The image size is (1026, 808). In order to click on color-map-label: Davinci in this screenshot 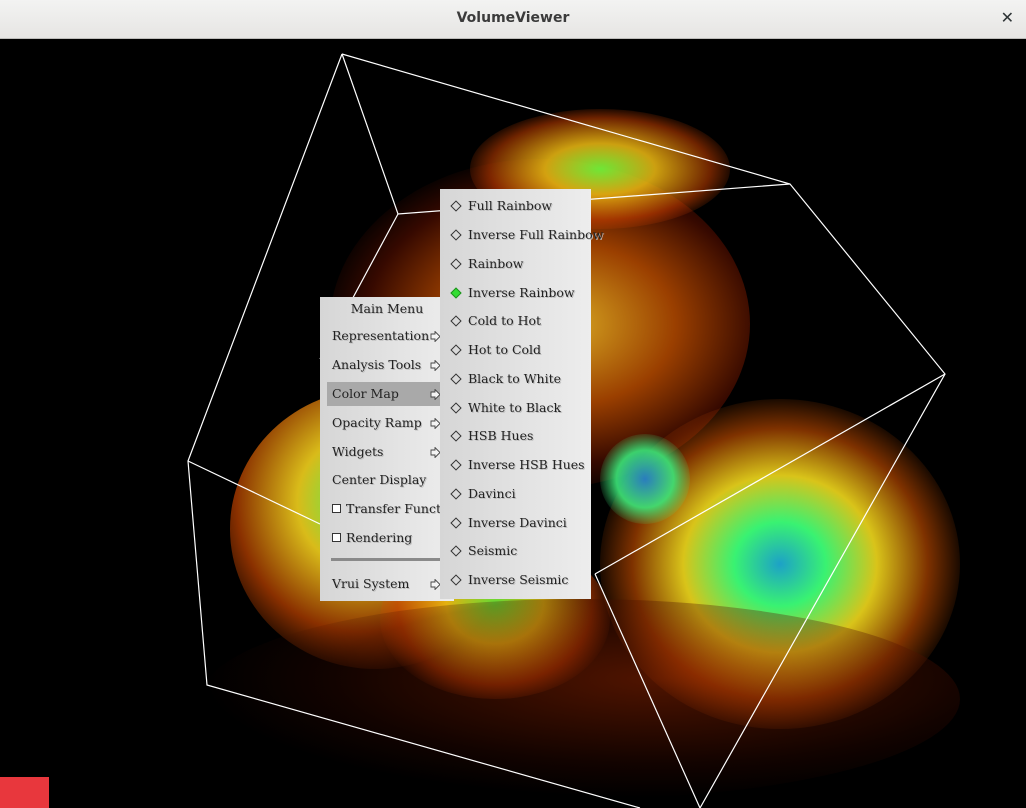, I will do `click(492, 493)`.